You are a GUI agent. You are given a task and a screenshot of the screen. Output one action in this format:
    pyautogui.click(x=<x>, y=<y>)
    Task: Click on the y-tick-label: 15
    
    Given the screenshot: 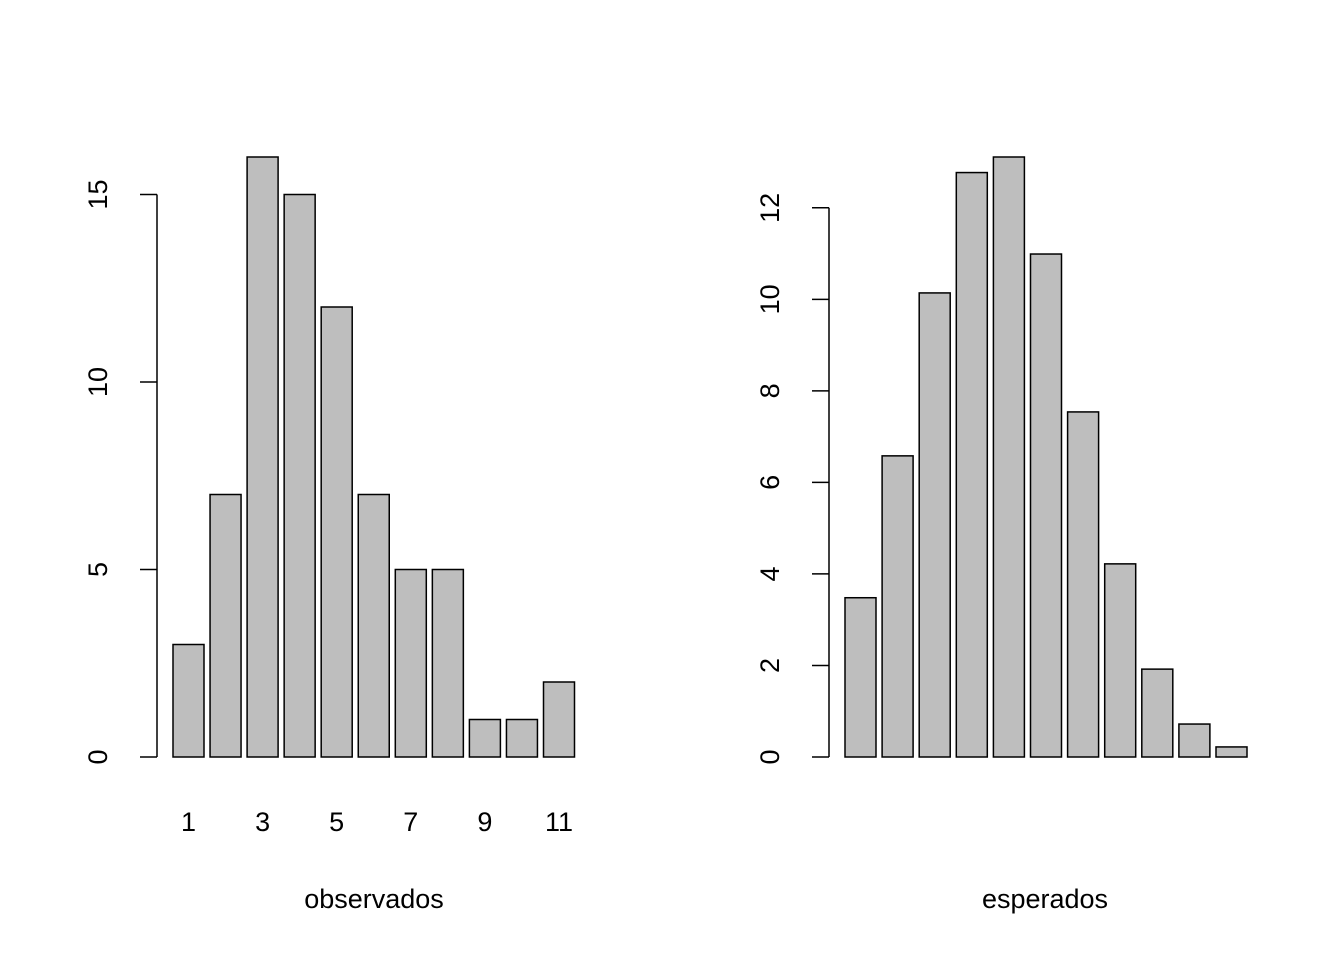 What is the action you would take?
    pyautogui.click(x=98, y=194)
    